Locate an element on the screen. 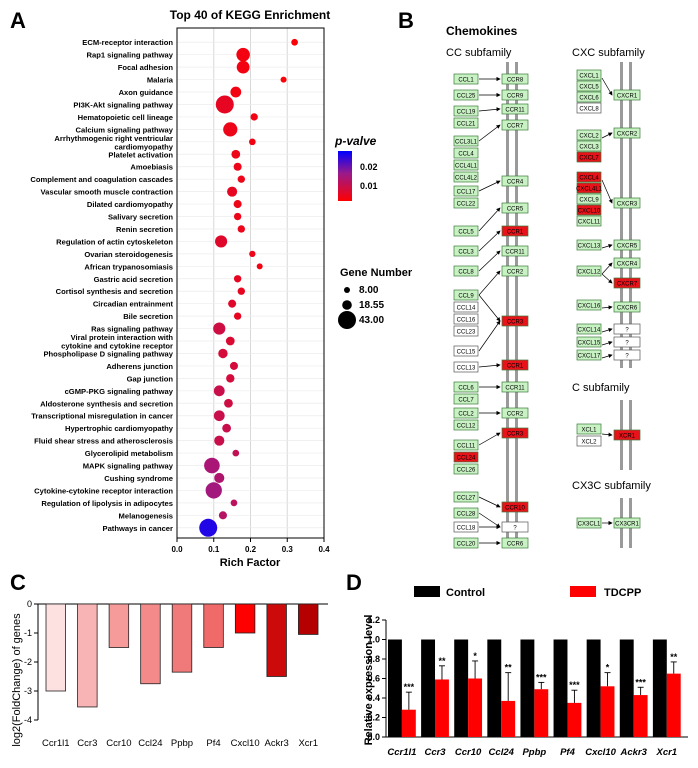 This screenshot has height=768, width=698. x-tick-label: 0.0 is located at coordinates (177, 549).